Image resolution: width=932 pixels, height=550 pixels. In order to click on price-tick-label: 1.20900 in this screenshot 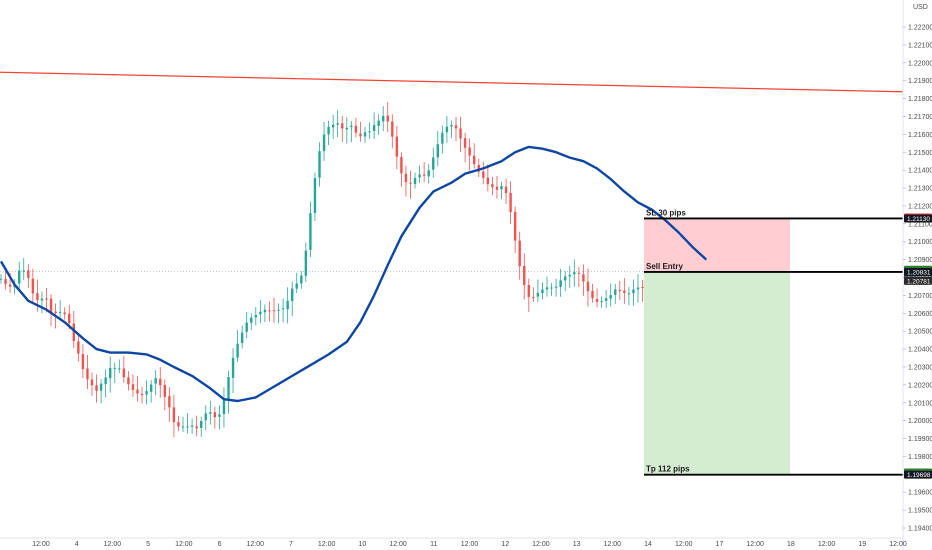, I will do `click(920, 260)`.